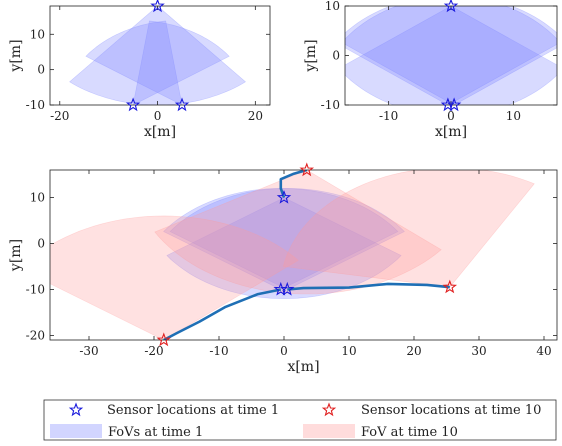 This screenshot has height=446, width=562. I want to click on x-tick-label: -30, so click(88, 351).